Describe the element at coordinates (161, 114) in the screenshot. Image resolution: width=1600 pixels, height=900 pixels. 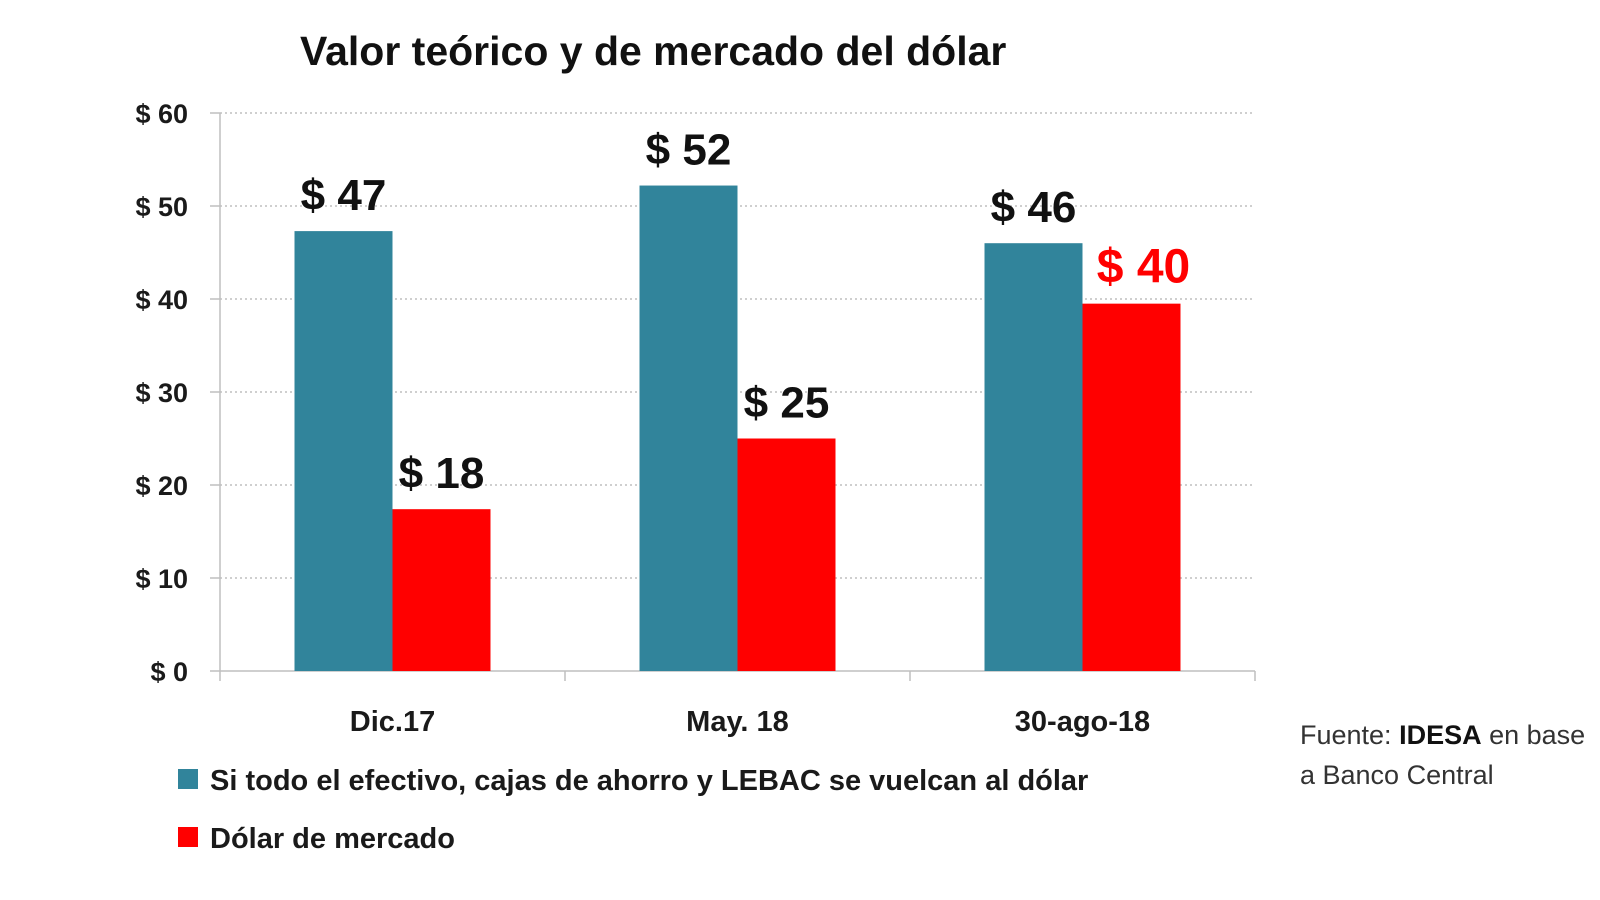
I see `y-tick-label: $ 60` at that location.